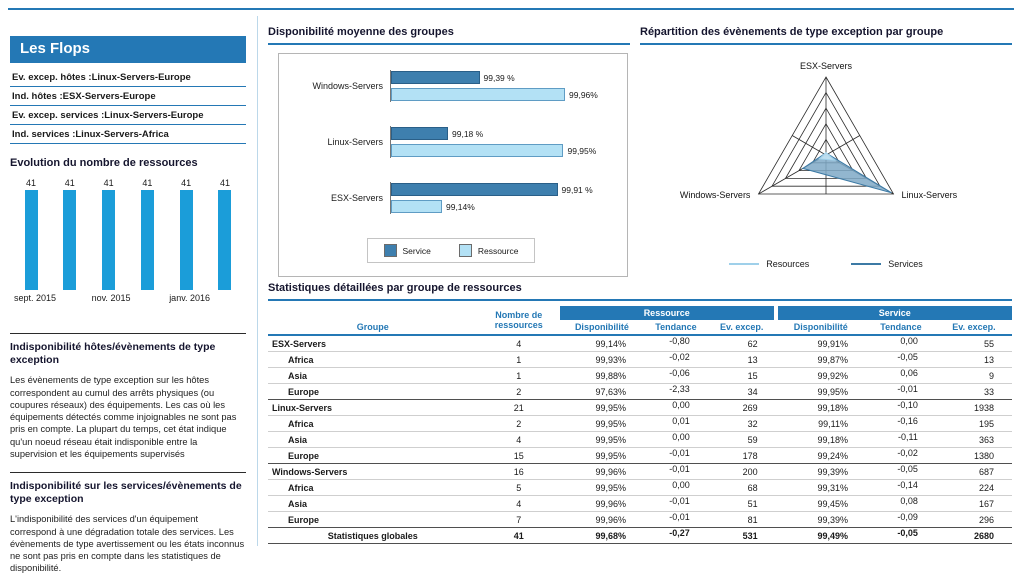 The width and height of the screenshot is (1022, 585). I want to click on cell-value: 99,45%, so click(821, 503).